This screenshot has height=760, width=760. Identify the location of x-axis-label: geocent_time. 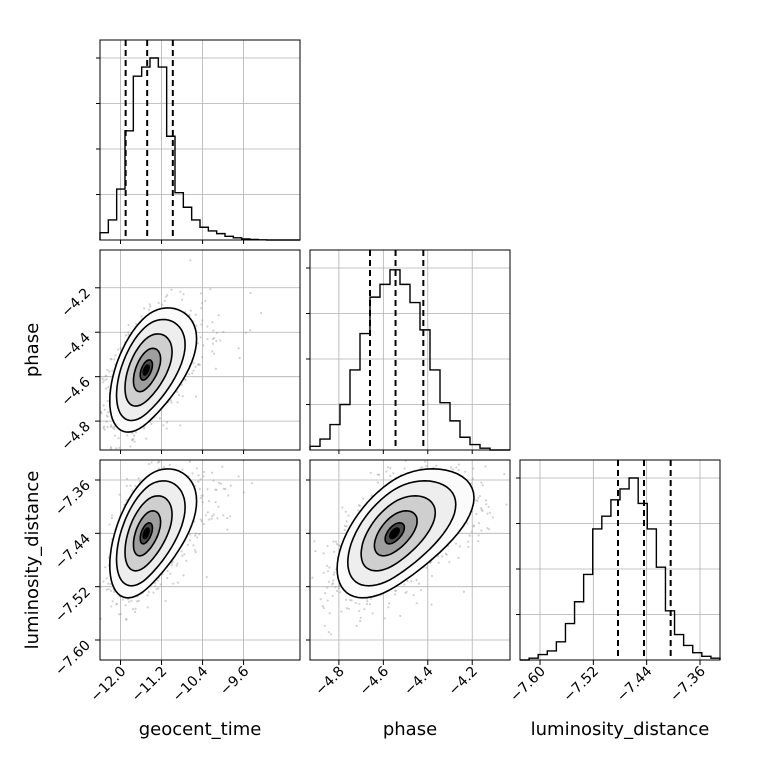
(200, 729).